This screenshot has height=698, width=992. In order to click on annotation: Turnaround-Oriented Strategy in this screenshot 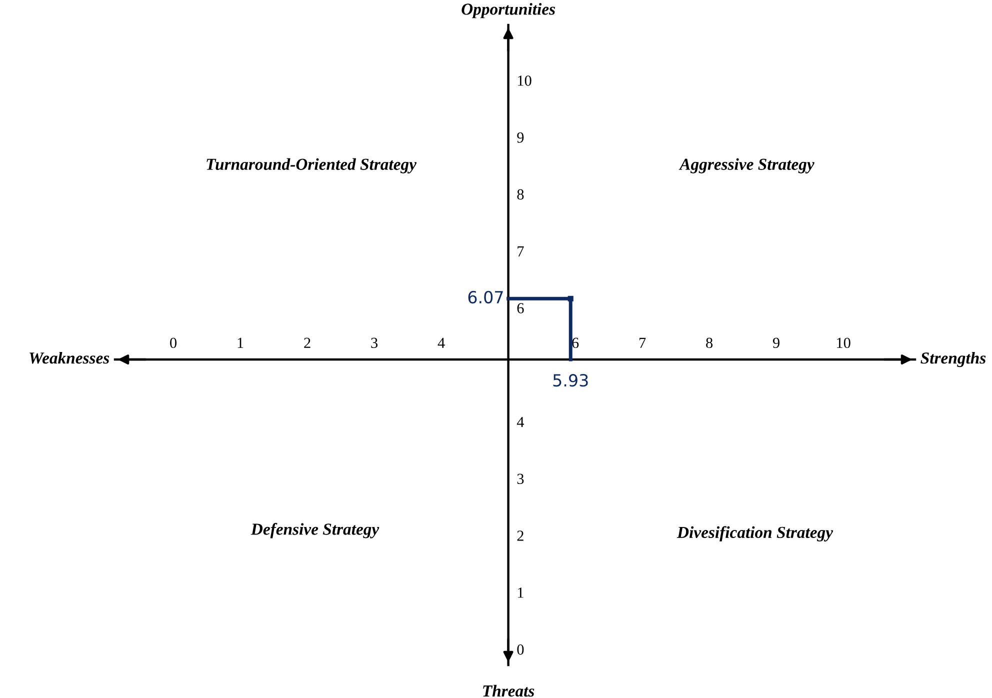, I will do `click(311, 166)`.